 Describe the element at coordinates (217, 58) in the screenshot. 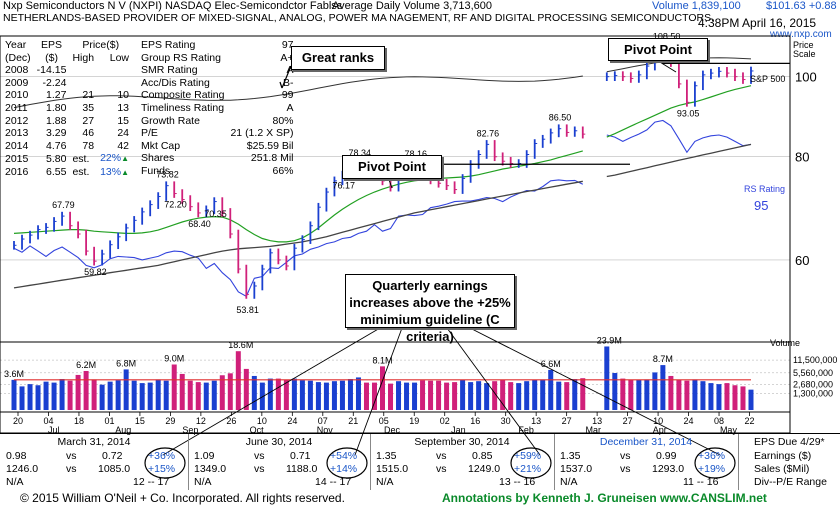

I see `rating-row: Group RS Rating A+` at that location.